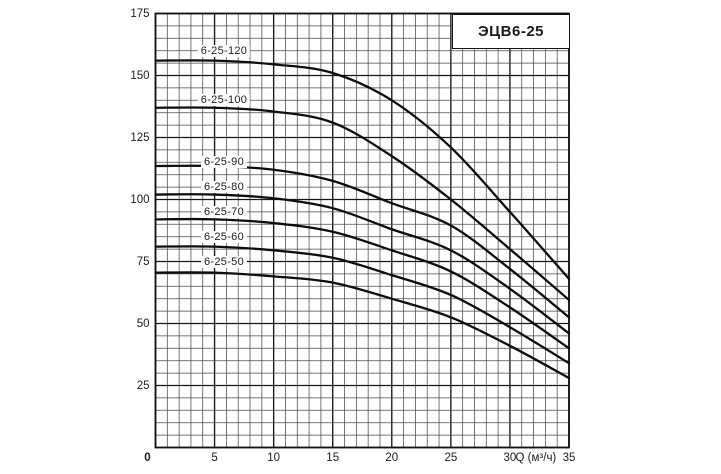 The image size is (721, 474). I want to click on y-tick-label: 25, so click(143, 385).